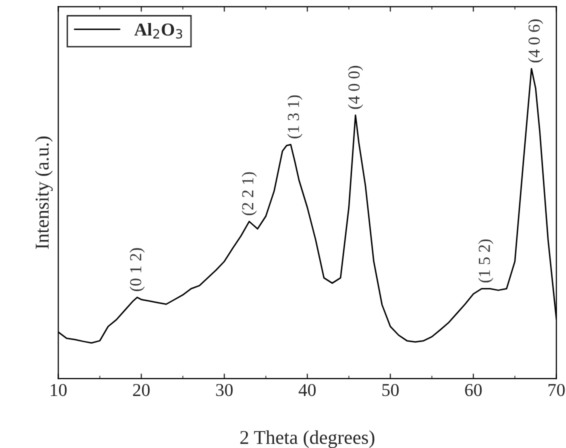 The width and height of the screenshot is (566, 448). What do you see at coordinates (44, 192) in the screenshot?
I see `y-axis-title: Intensity (a.u.)` at bounding box center [44, 192].